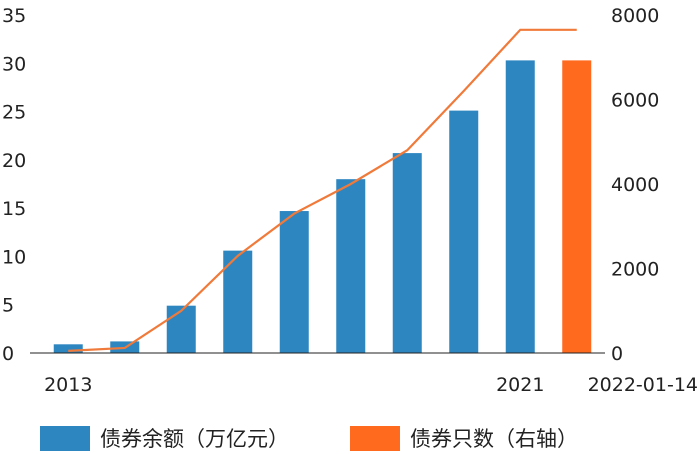 This screenshot has width=700, height=454. Describe the element at coordinates (464, 231) in the screenshot. I see `bar-2020` at that location.